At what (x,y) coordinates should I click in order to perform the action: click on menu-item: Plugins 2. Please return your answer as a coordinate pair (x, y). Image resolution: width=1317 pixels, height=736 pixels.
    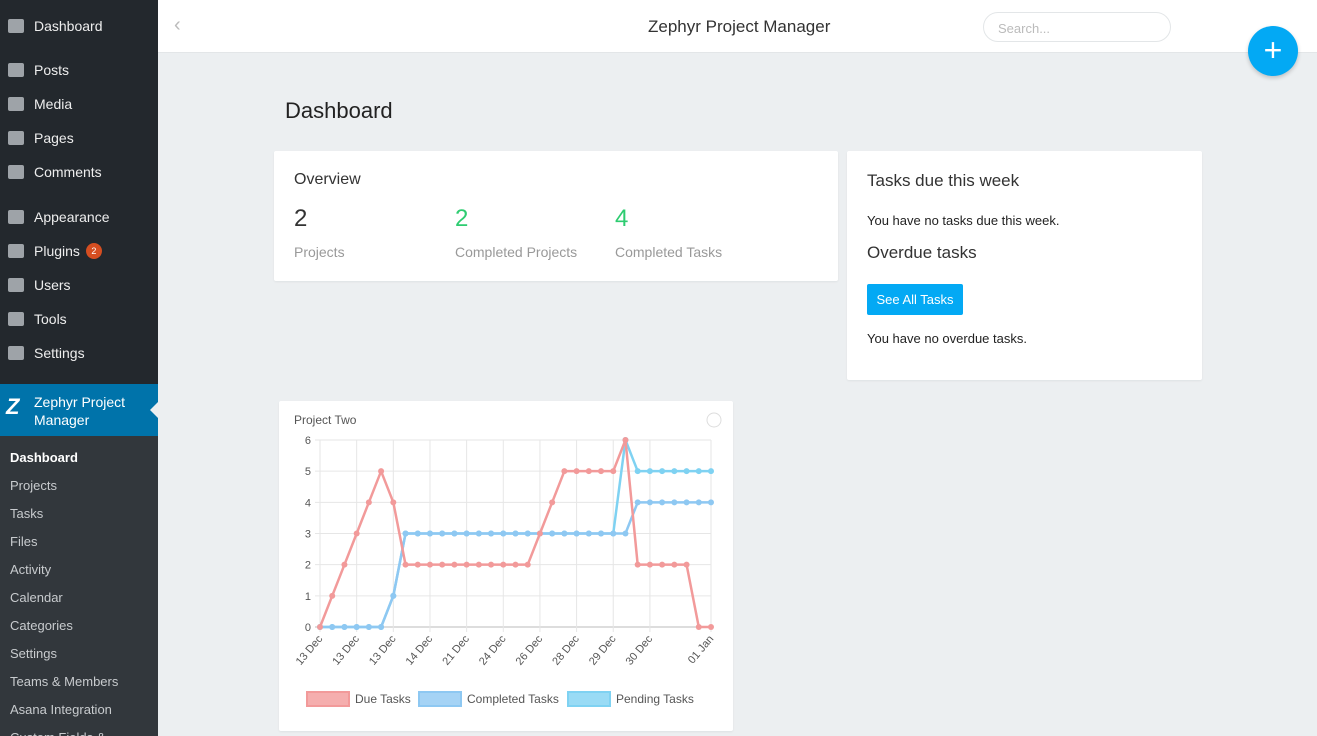
    Looking at the image, I should click on (55, 251).